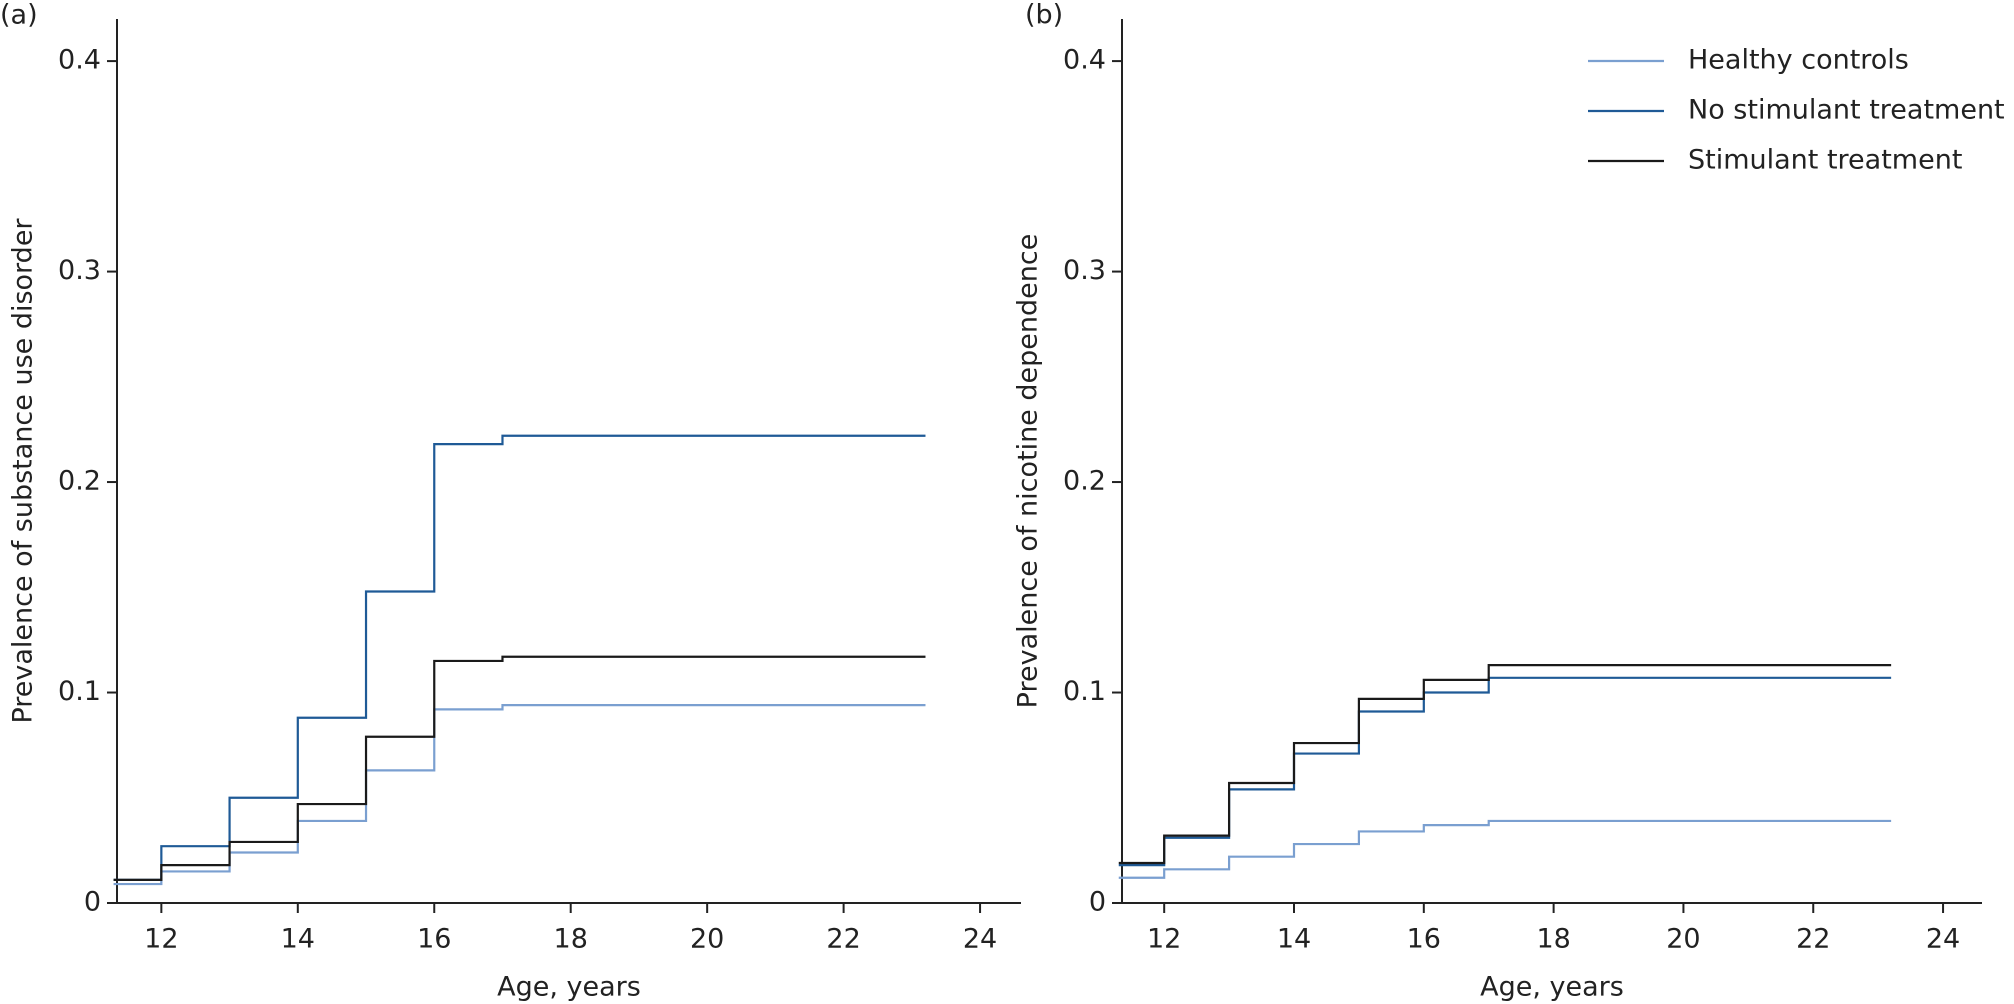 This screenshot has height=1004, width=2014. What do you see at coordinates (23, 471) in the screenshot?
I see `y-axis-label: Prevalence of substance use disorder` at bounding box center [23, 471].